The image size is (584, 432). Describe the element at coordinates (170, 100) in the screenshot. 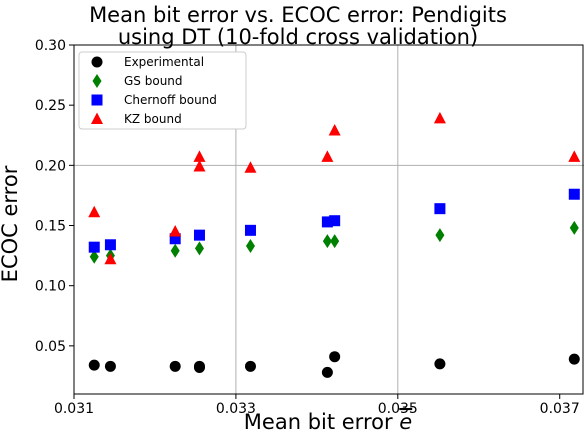

I see `legend-label: Chernoff bound` at that location.